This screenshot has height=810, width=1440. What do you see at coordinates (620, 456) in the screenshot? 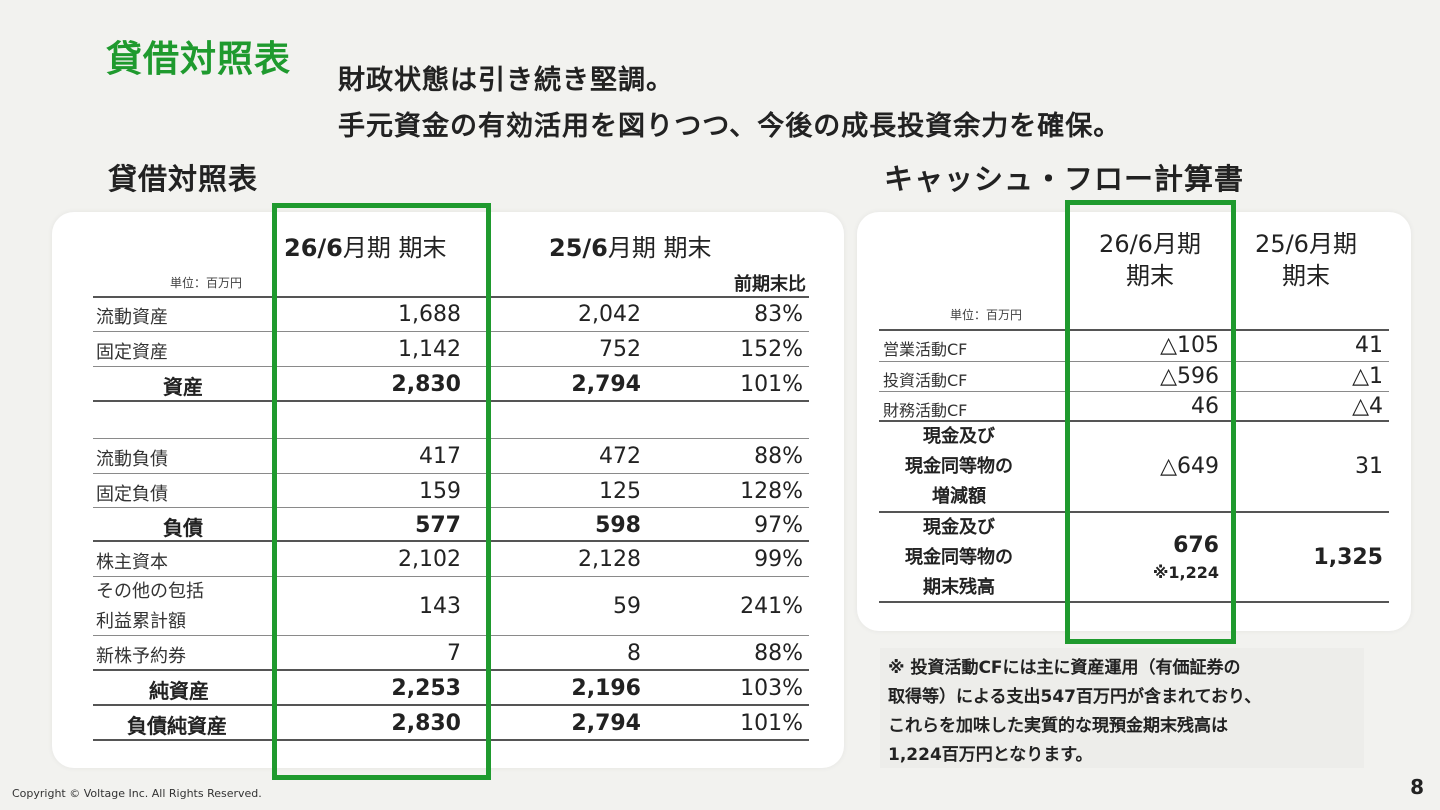
I see `value-prev: 472` at bounding box center [620, 456].